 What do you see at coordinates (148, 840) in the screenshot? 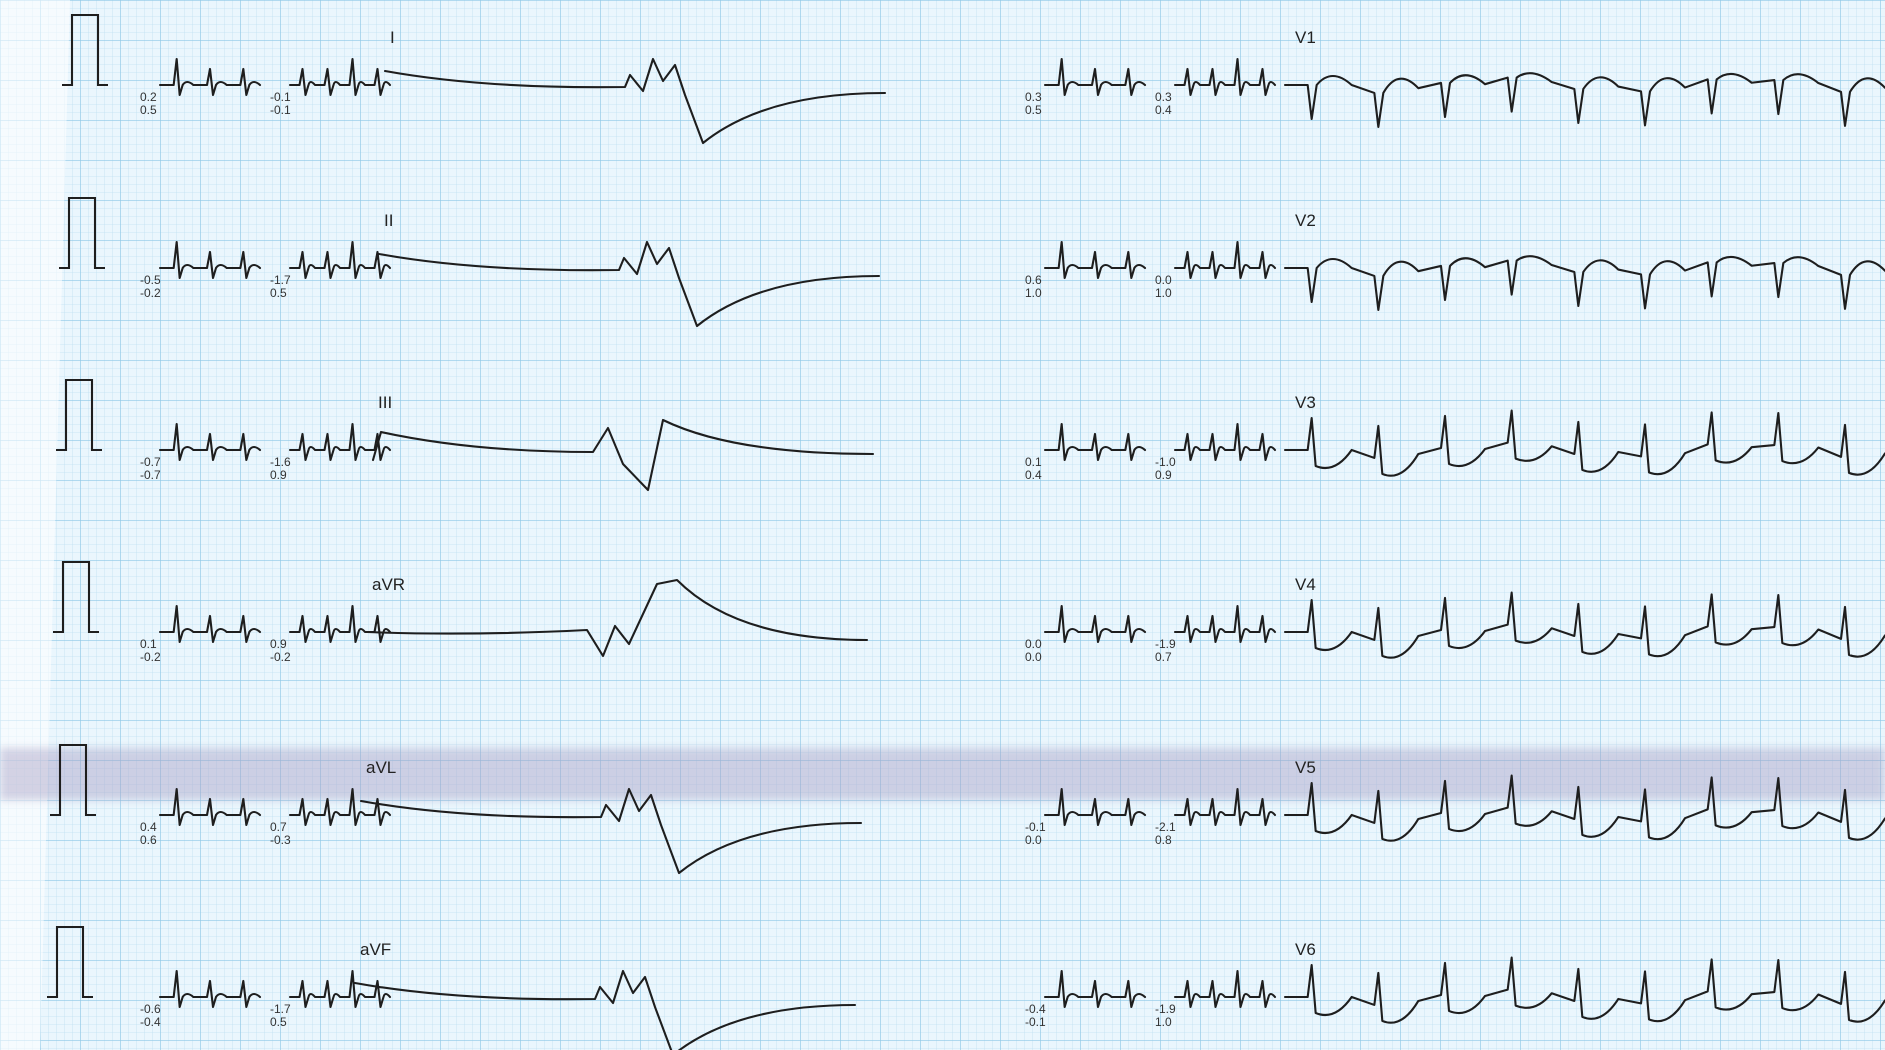
I see `measurement-avl-1-2: 0.6` at bounding box center [148, 840].